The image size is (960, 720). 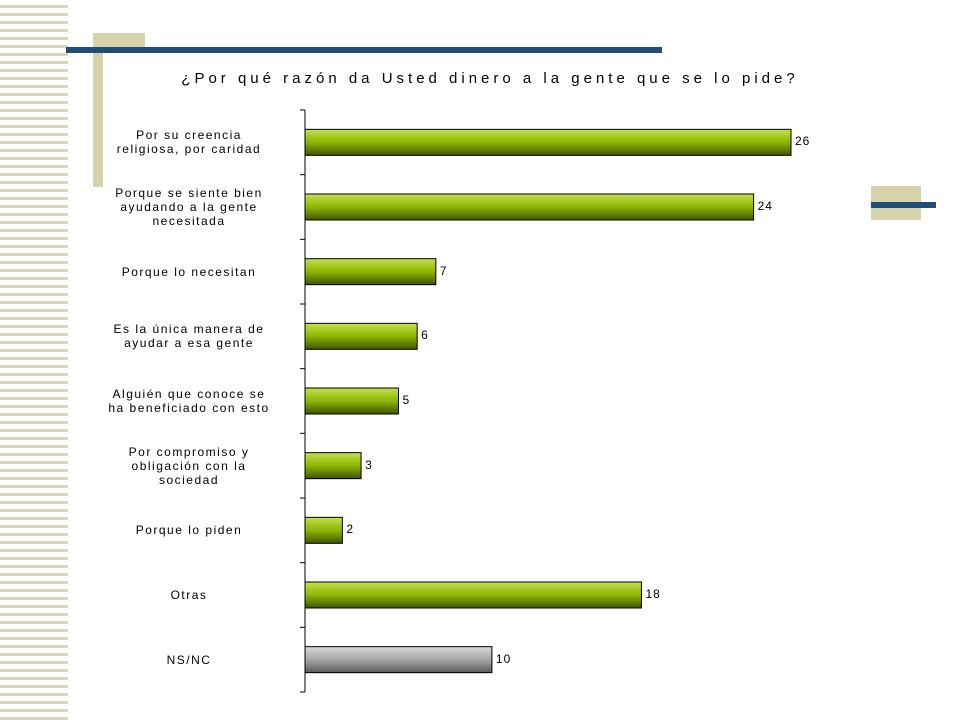 What do you see at coordinates (189, 343) in the screenshot?
I see `category-label-line: ayudar a esa gente` at bounding box center [189, 343].